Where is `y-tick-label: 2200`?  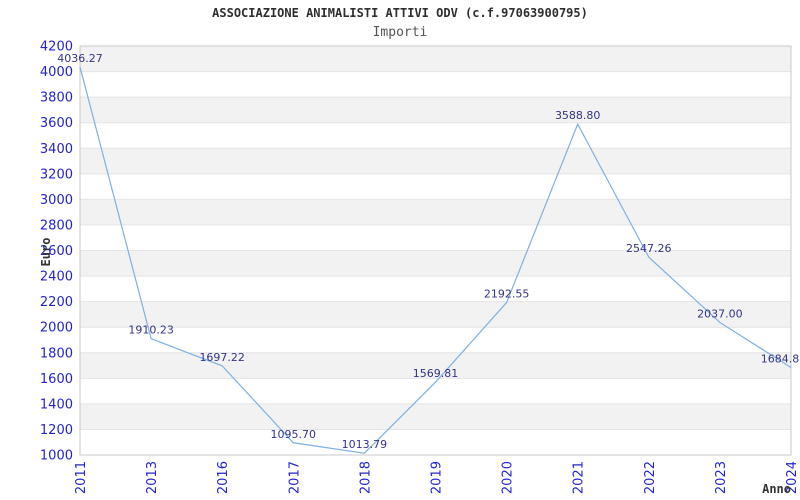
y-tick-label: 2200 is located at coordinates (56, 302).